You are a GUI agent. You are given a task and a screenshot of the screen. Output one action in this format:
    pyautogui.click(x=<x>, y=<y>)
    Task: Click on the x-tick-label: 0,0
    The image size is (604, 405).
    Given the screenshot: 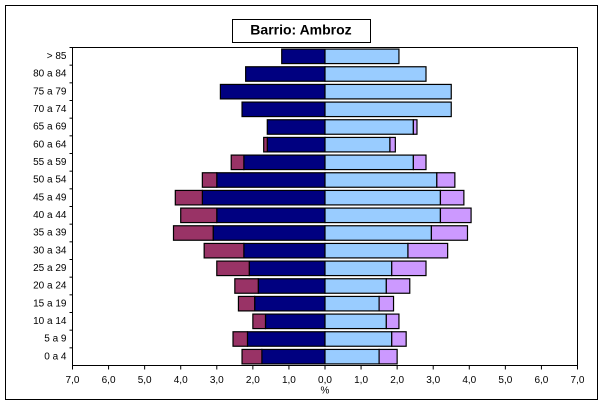 What is the action you would take?
    pyautogui.click(x=325, y=380)
    